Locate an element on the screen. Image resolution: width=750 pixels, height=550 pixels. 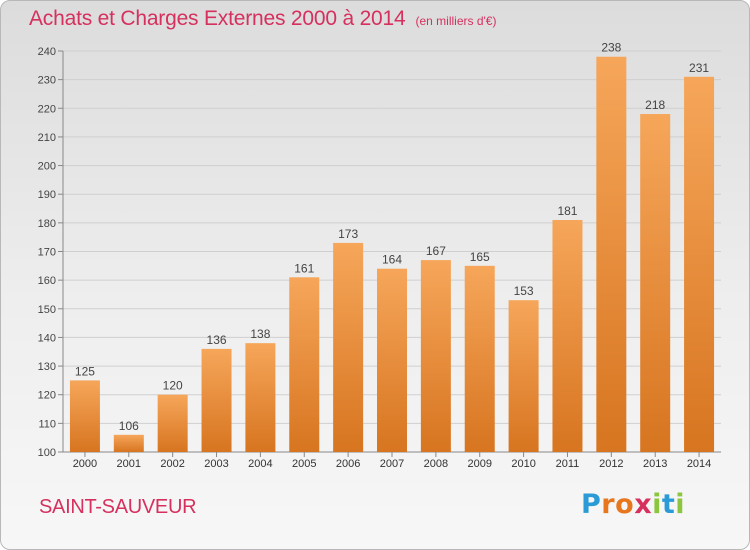
x-tick-label: 2004 is located at coordinates (260, 464).